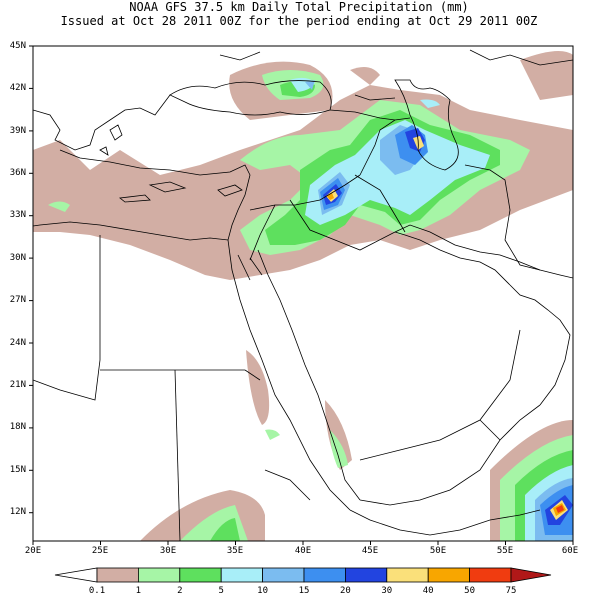 This screenshot has width=598, height=612. What do you see at coordinates (17, 131) in the screenshot?
I see `lat-label-39n: 39N` at bounding box center [17, 131].